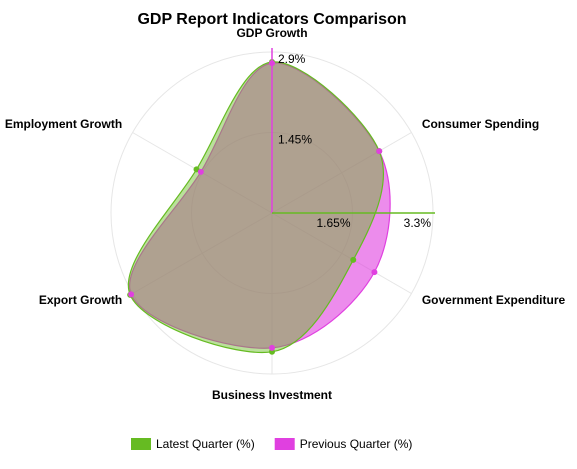 The height and width of the screenshot is (469, 577). Describe the element at coordinates (295, 140) in the screenshot. I see `y-tick-label: 1.45%` at that location.